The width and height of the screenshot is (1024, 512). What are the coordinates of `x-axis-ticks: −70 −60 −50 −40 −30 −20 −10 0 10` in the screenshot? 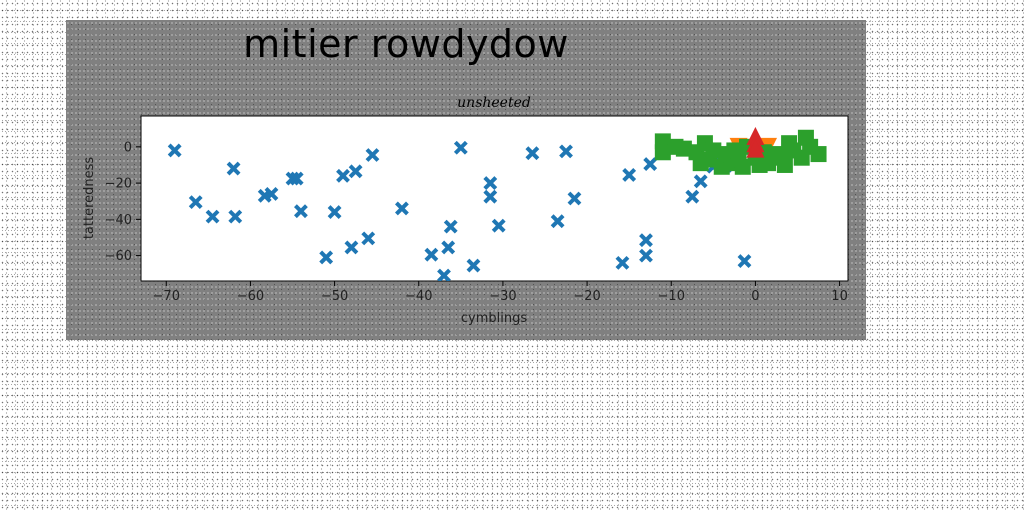 It's located at (500, 292).